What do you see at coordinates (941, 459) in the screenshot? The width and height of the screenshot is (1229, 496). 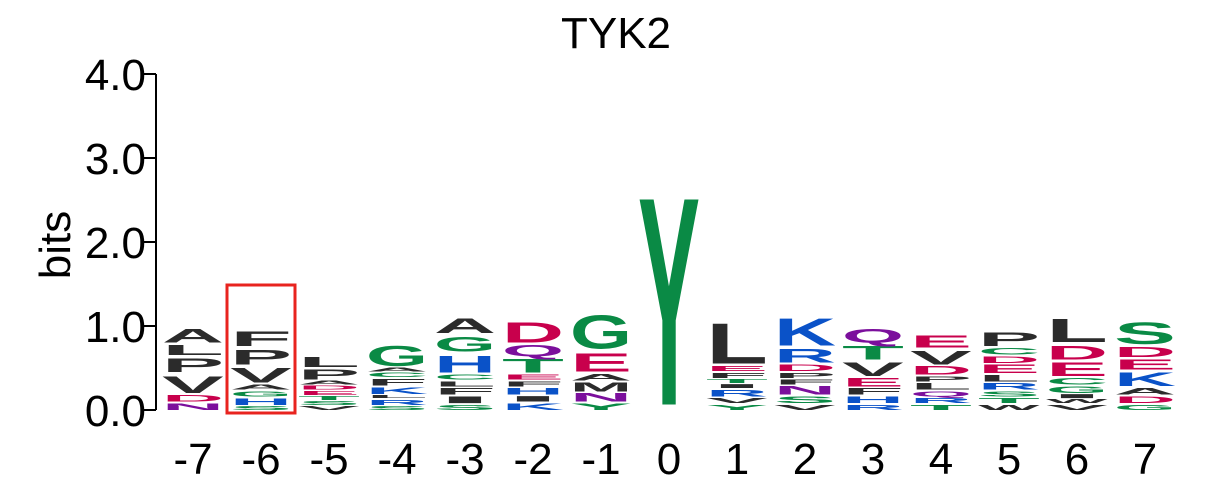 I see `x-tick-label: 4` at bounding box center [941, 459].